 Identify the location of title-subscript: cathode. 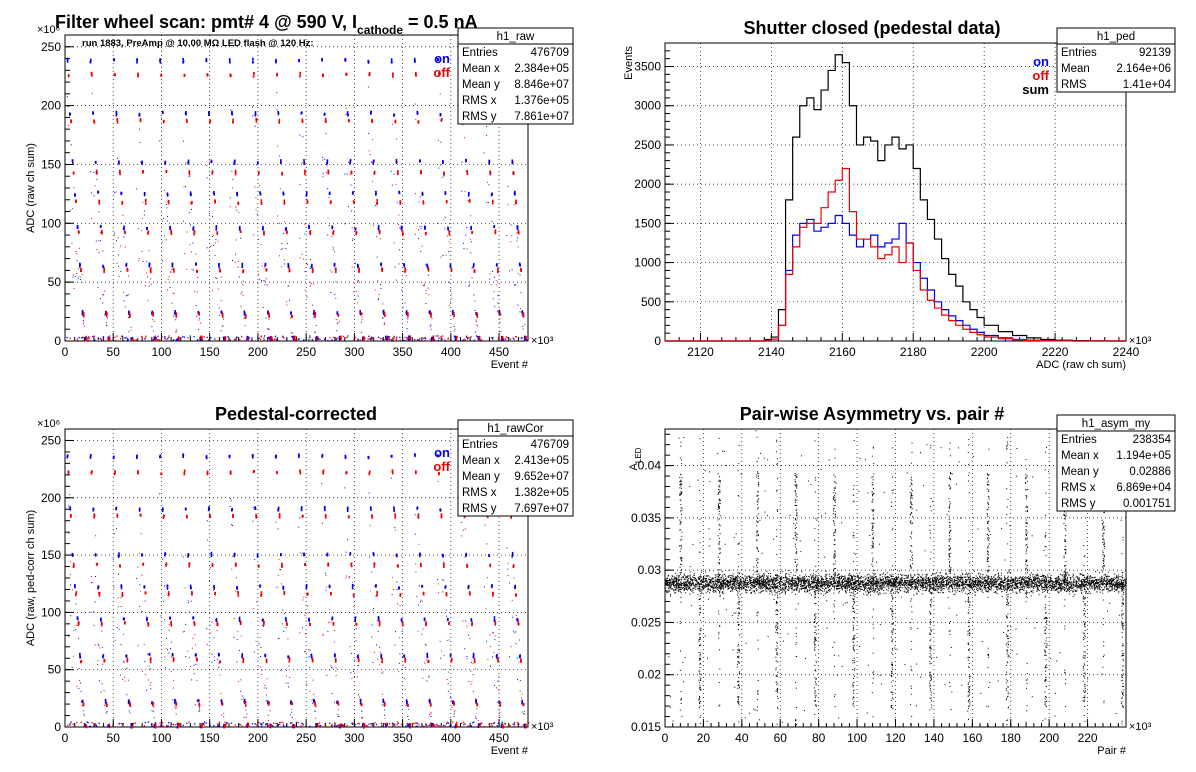
(380, 30).